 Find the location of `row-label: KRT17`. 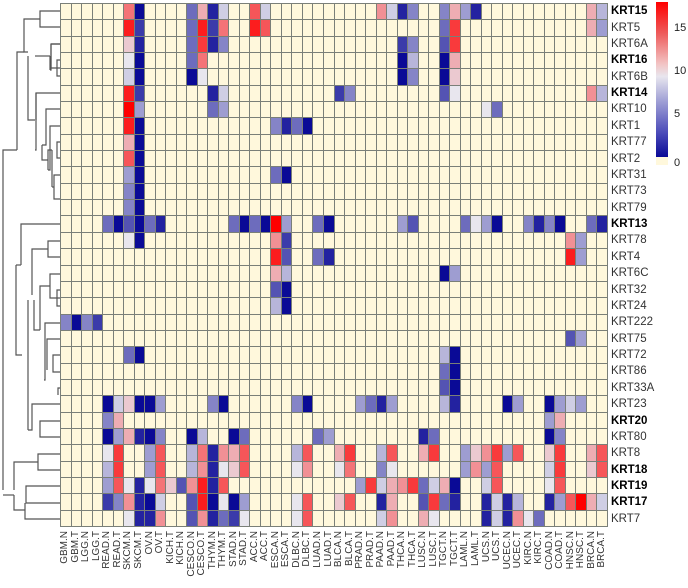

row-label: KRT17 is located at coordinates (629, 502).